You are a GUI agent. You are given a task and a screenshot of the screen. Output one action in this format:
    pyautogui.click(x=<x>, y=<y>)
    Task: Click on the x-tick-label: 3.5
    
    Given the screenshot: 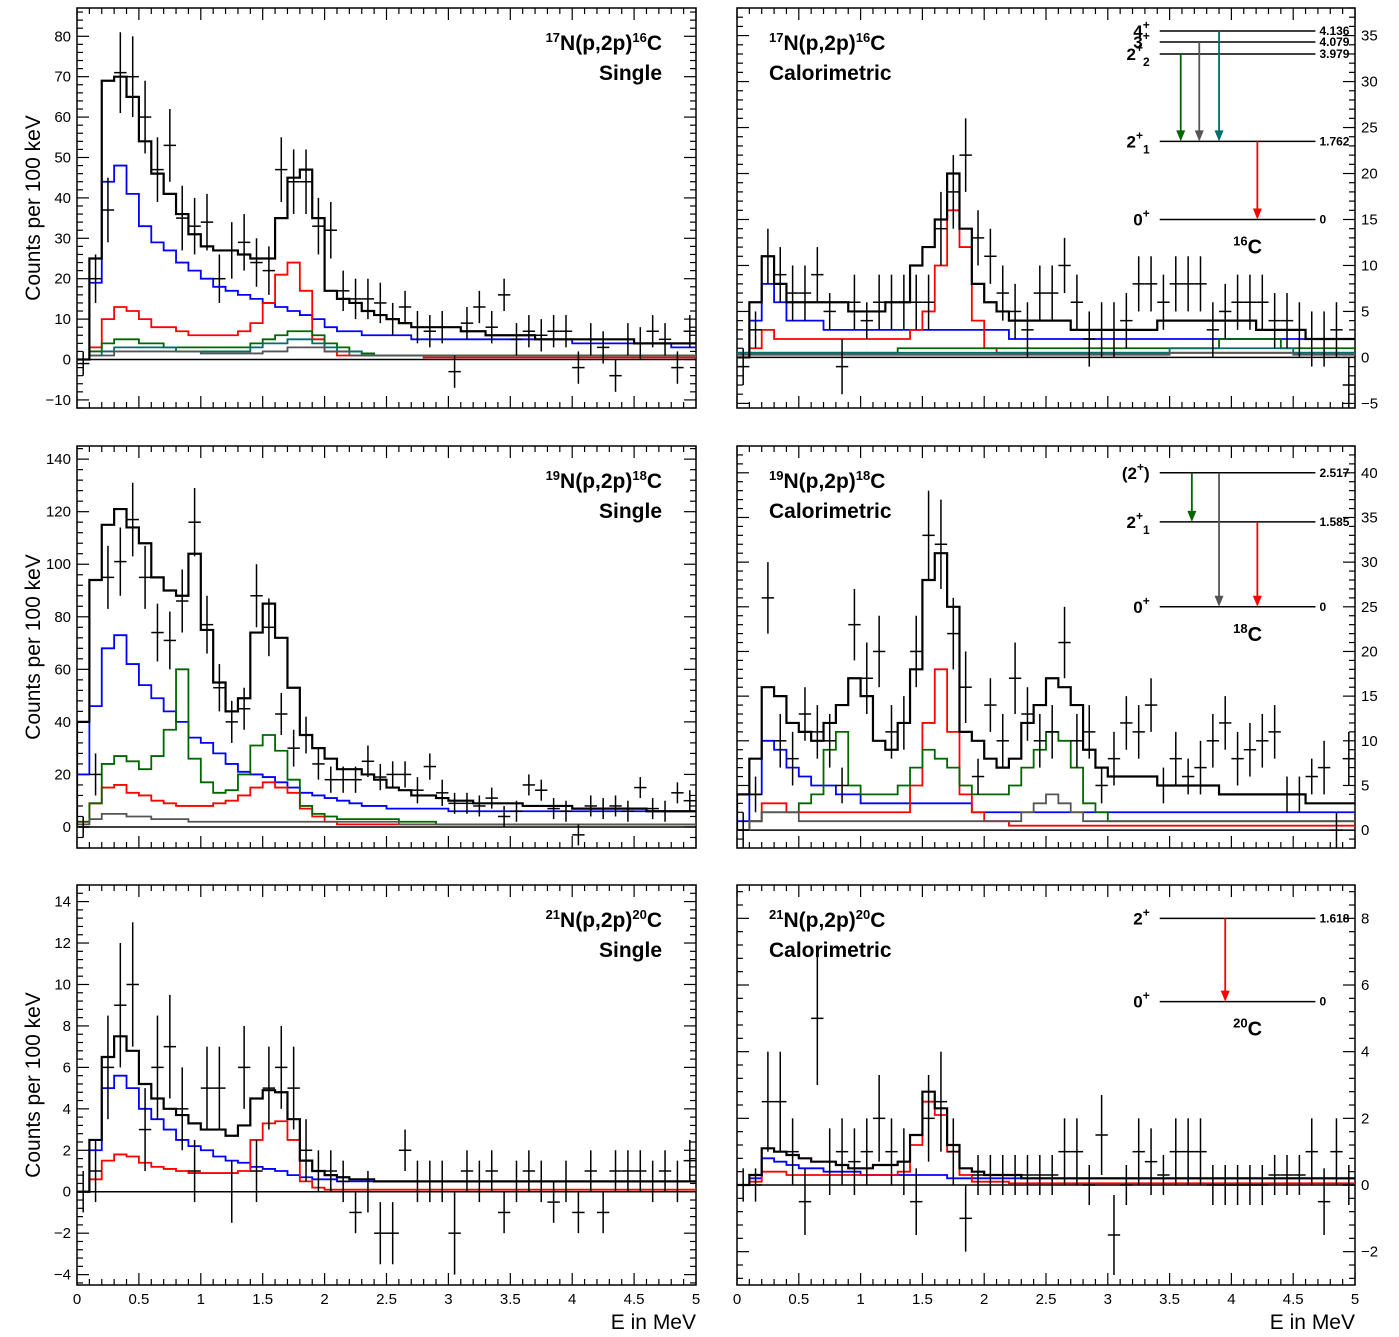 What is the action you would take?
    pyautogui.click(x=510, y=1299)
    